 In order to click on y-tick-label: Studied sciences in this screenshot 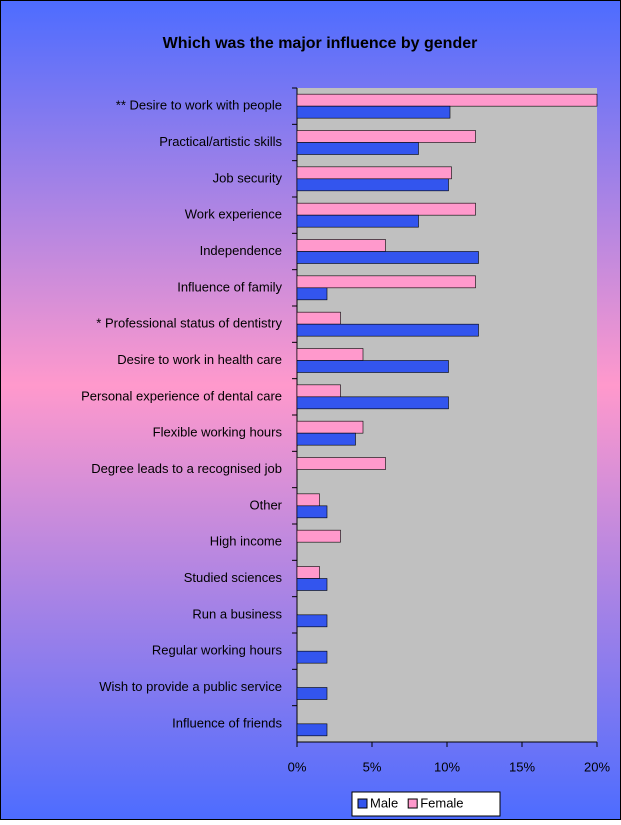, I will do `click(233, 577)`.